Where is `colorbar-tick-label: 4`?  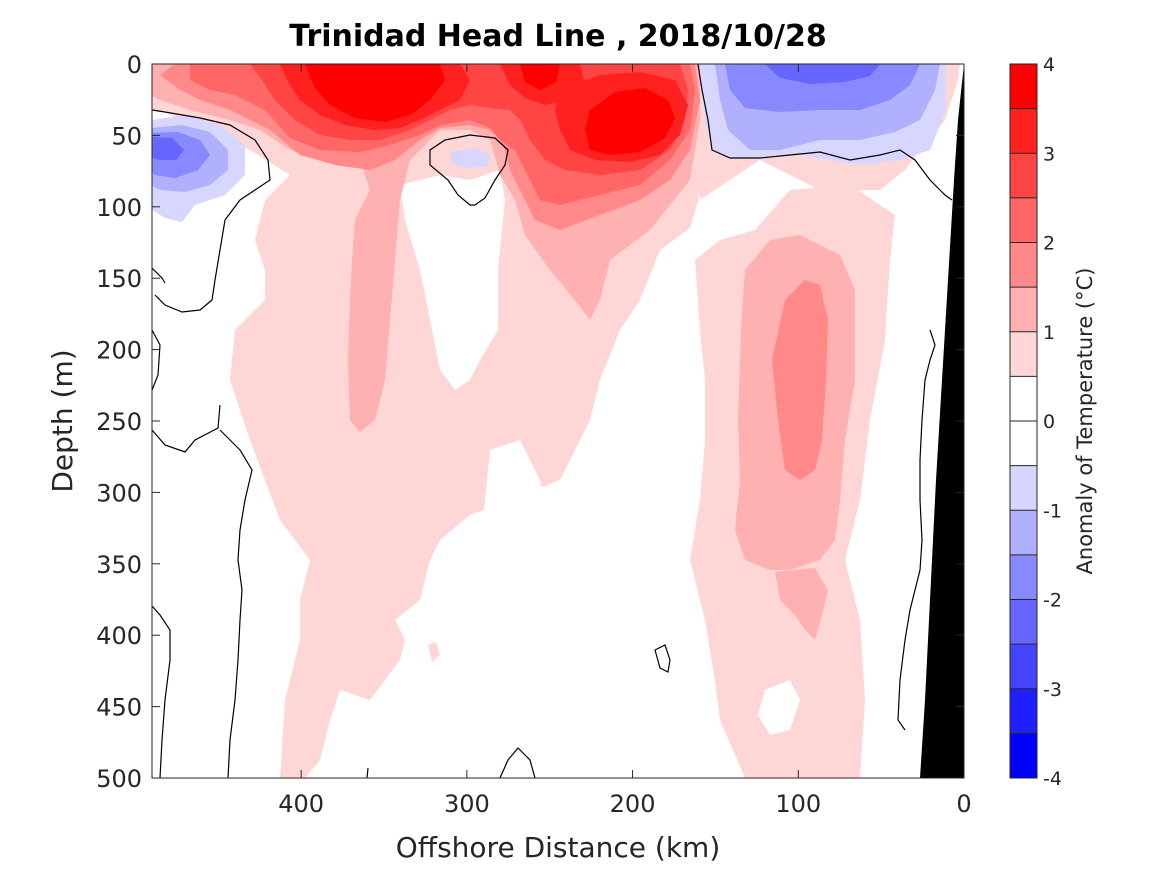
colorbar-tick-label: 4 is located at coordinates (1049, 65).